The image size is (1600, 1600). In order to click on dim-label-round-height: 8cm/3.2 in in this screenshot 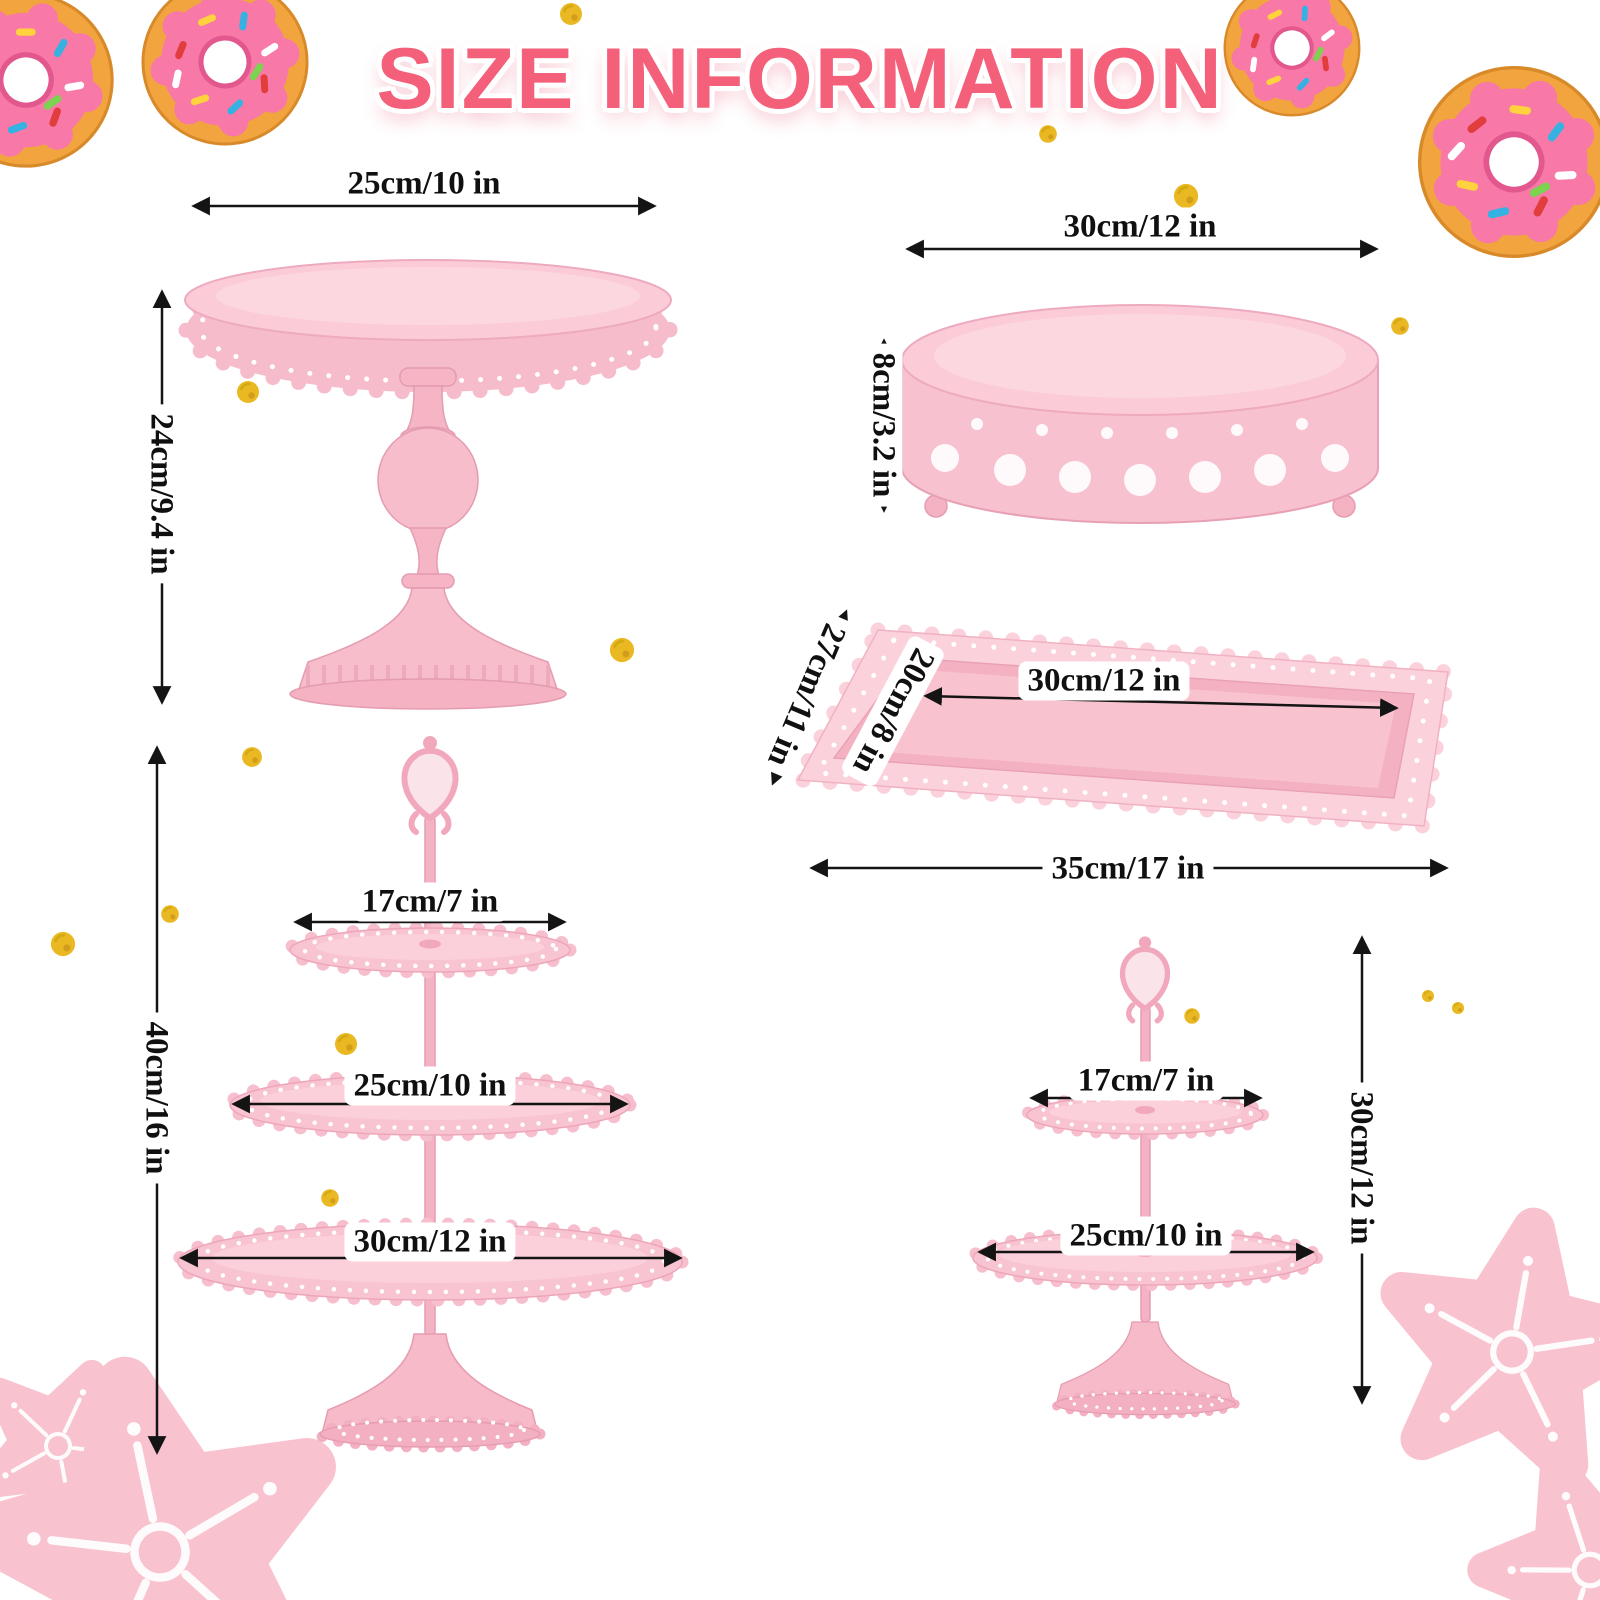, I will do `click(883, 425)`.